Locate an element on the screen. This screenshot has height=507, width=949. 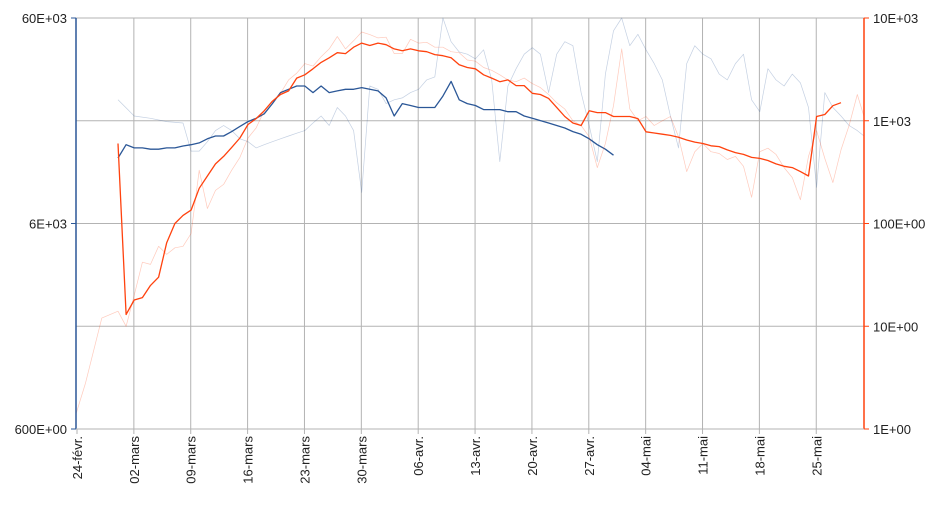
x-tick-label: 11-mai is located at coordinates (703, 455).